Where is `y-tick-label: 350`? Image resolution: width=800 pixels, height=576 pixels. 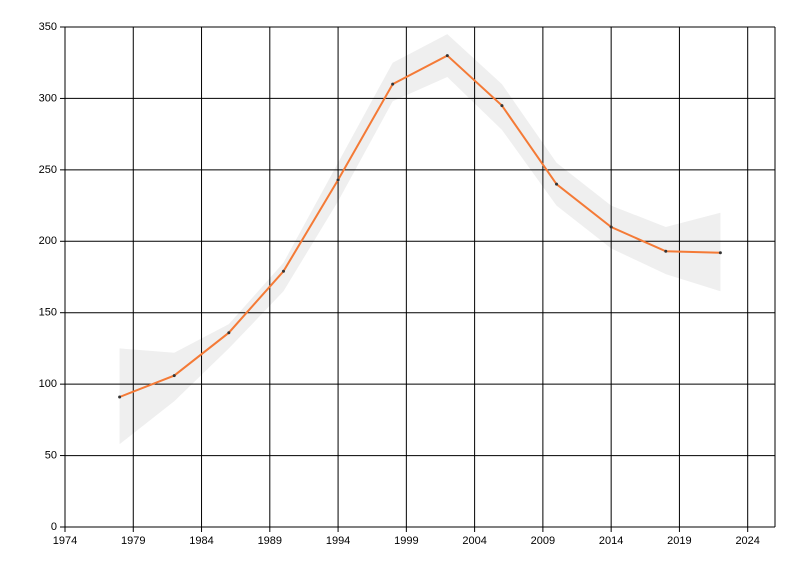
y-tick-label: 350 is located at coordinates (48, 27).